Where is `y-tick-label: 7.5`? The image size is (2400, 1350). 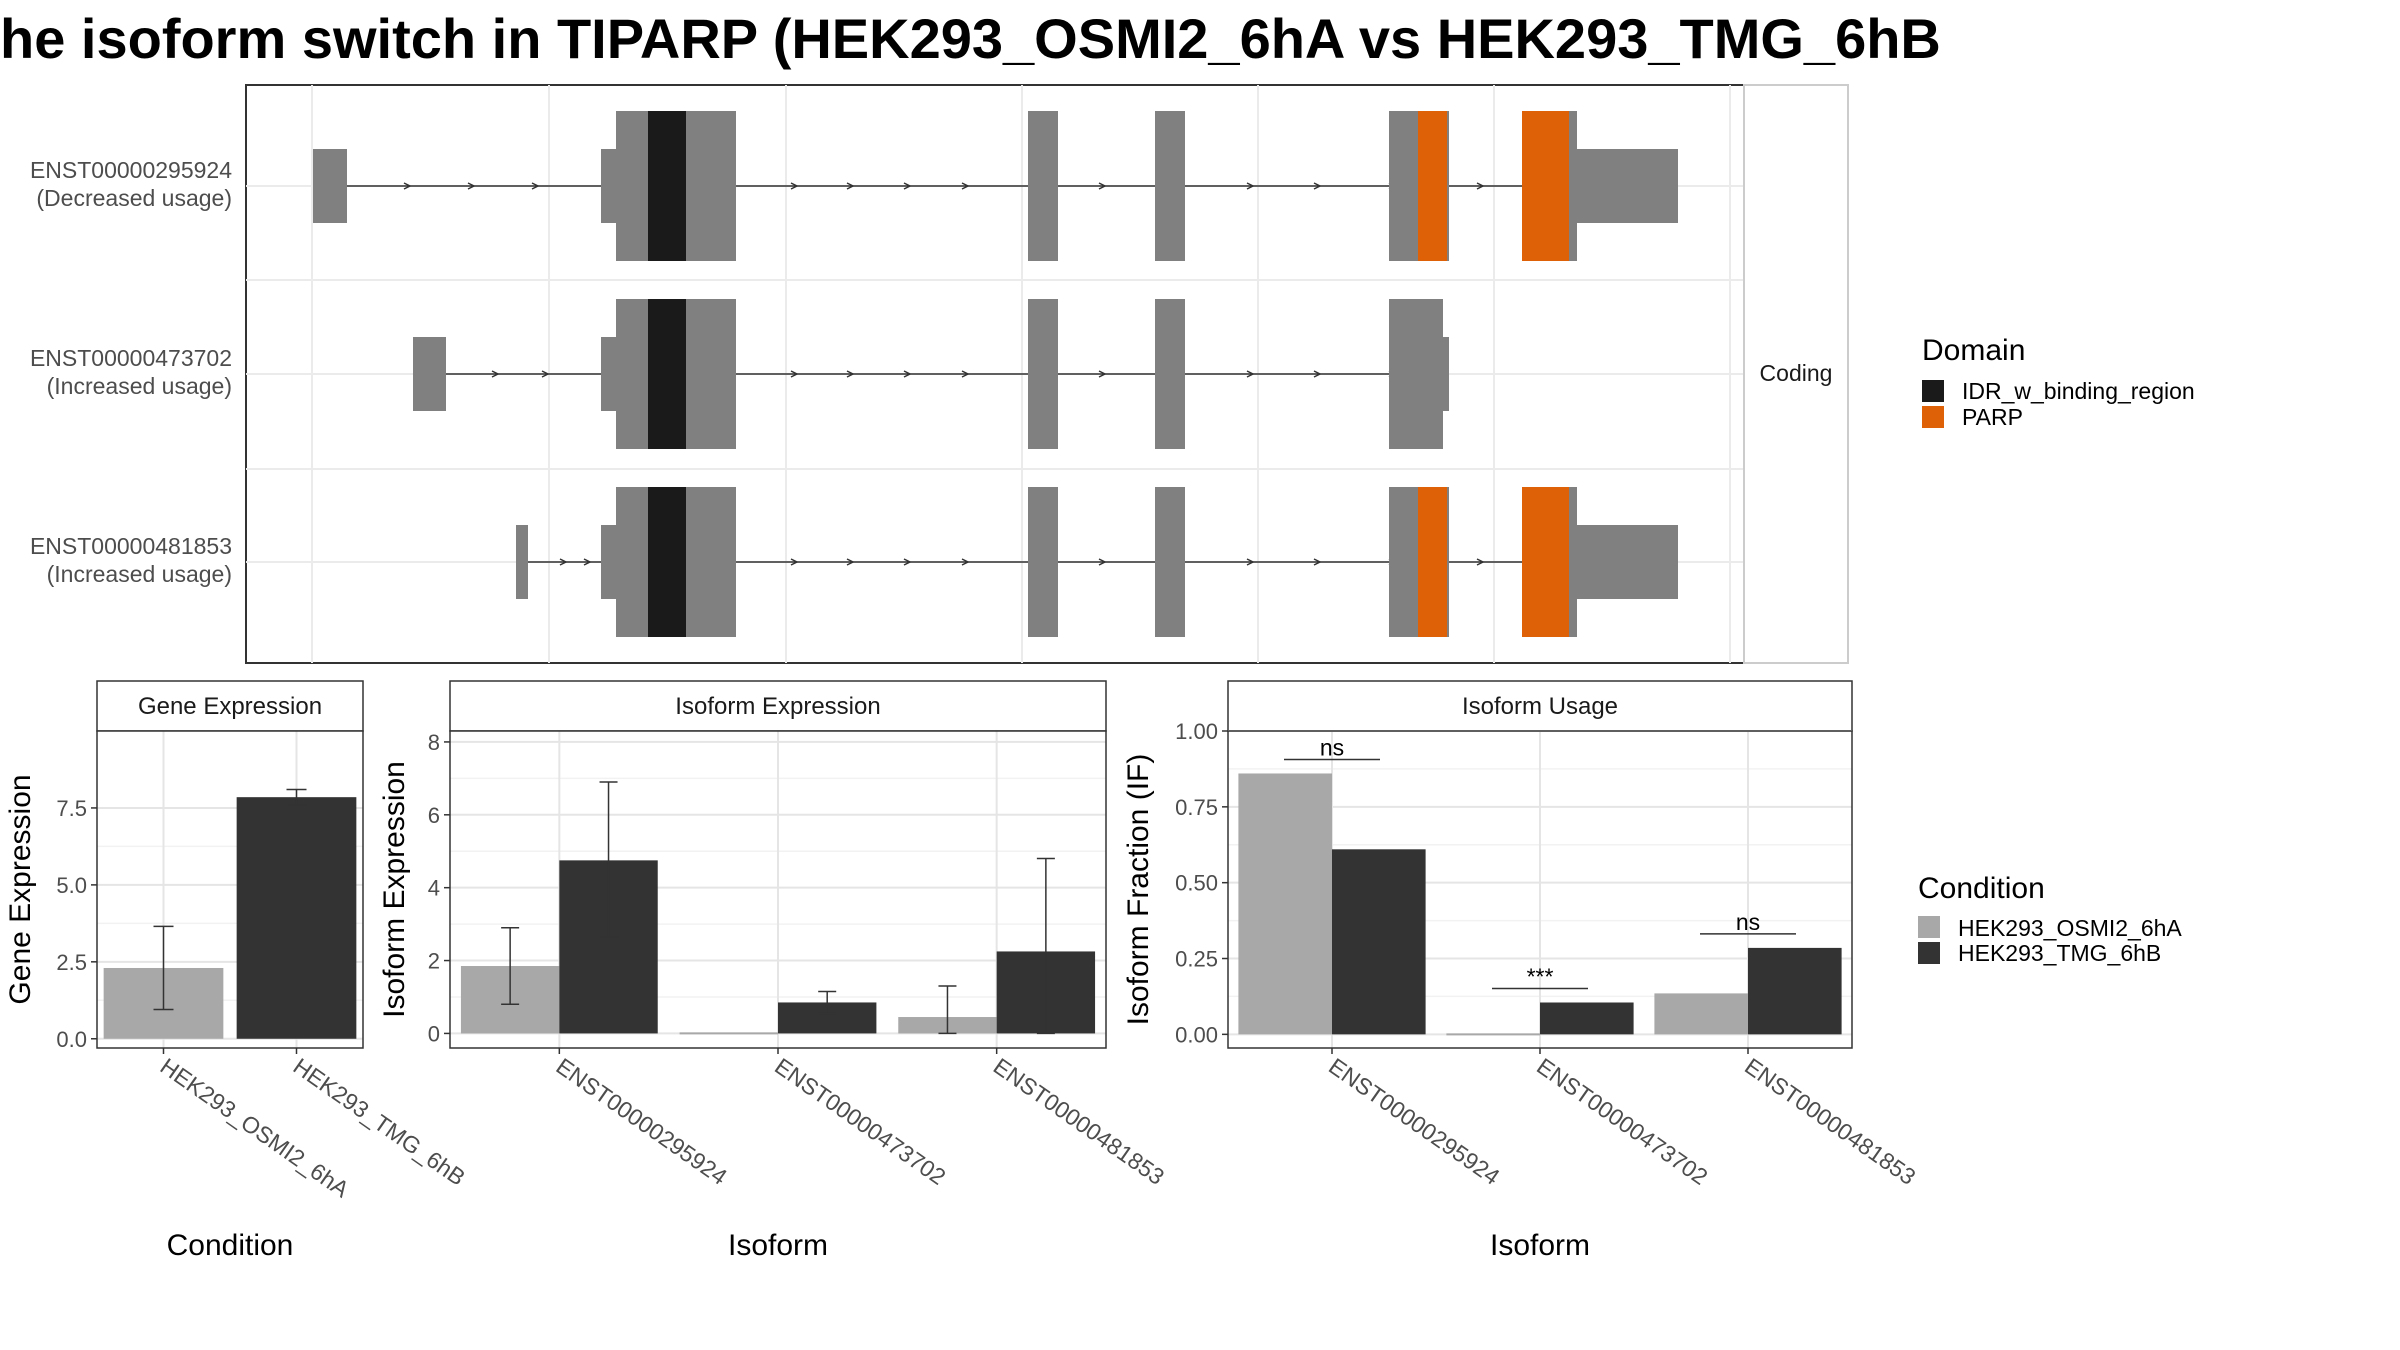
y-tick-label: 7.5 is located at coordinates (71, 808).